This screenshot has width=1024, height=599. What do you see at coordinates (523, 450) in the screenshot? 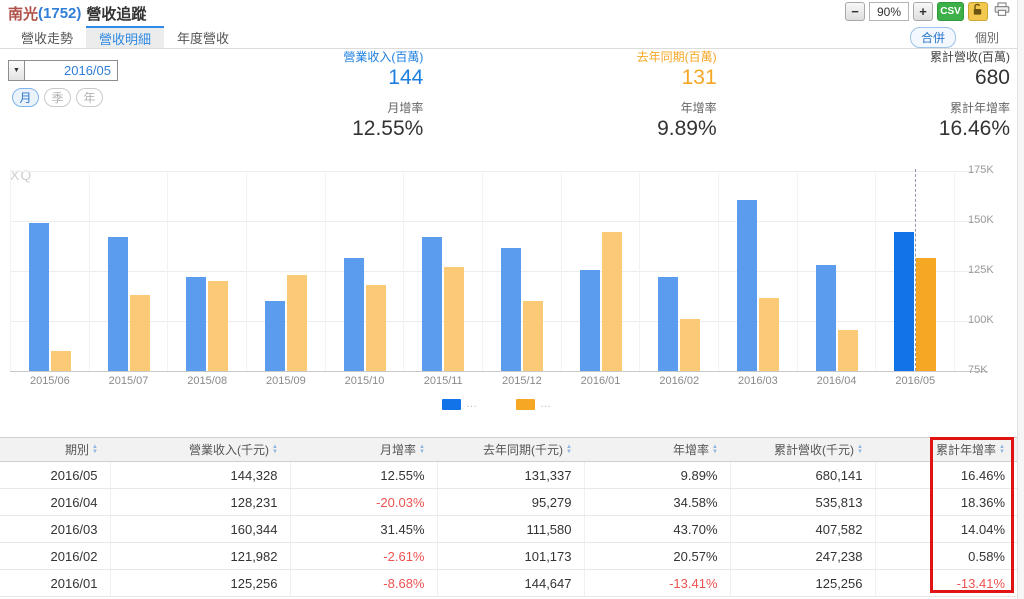
I see `column-header-label: 去年同期(千元)` at bounding box center [523, 450].